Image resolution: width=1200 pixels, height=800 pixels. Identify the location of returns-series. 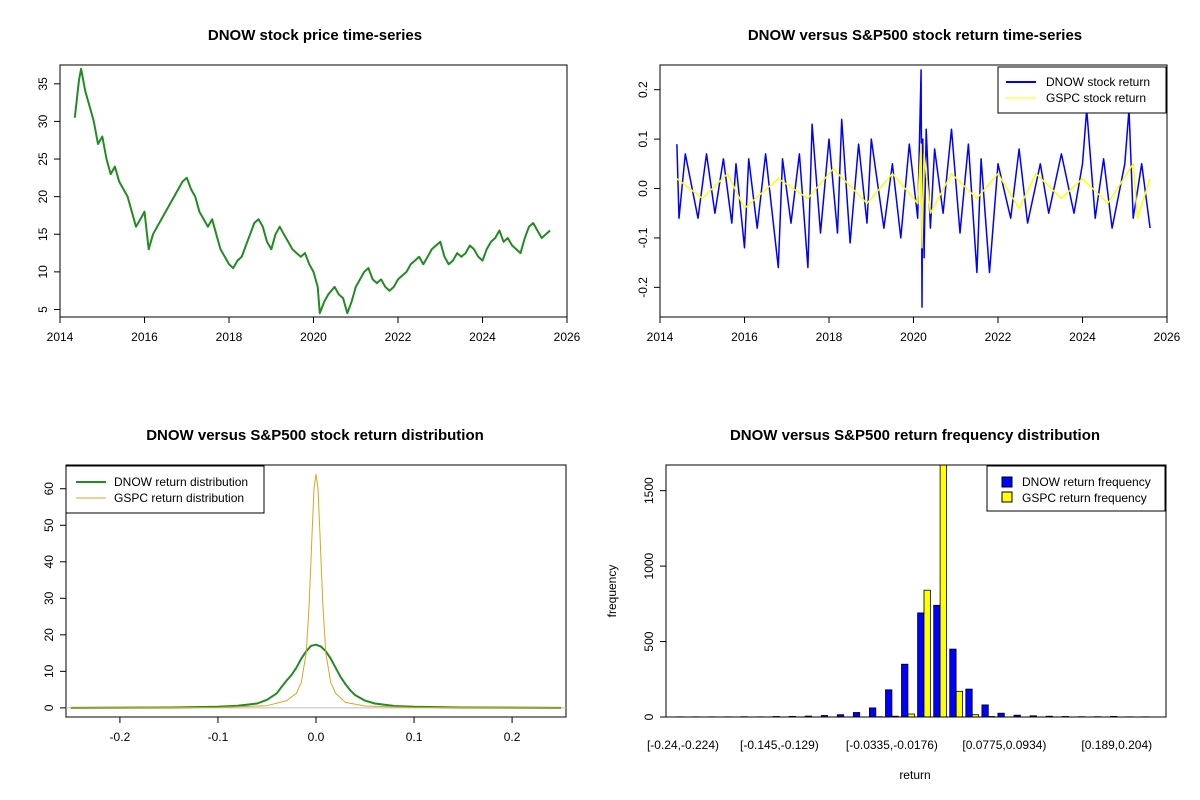
(913, 188).